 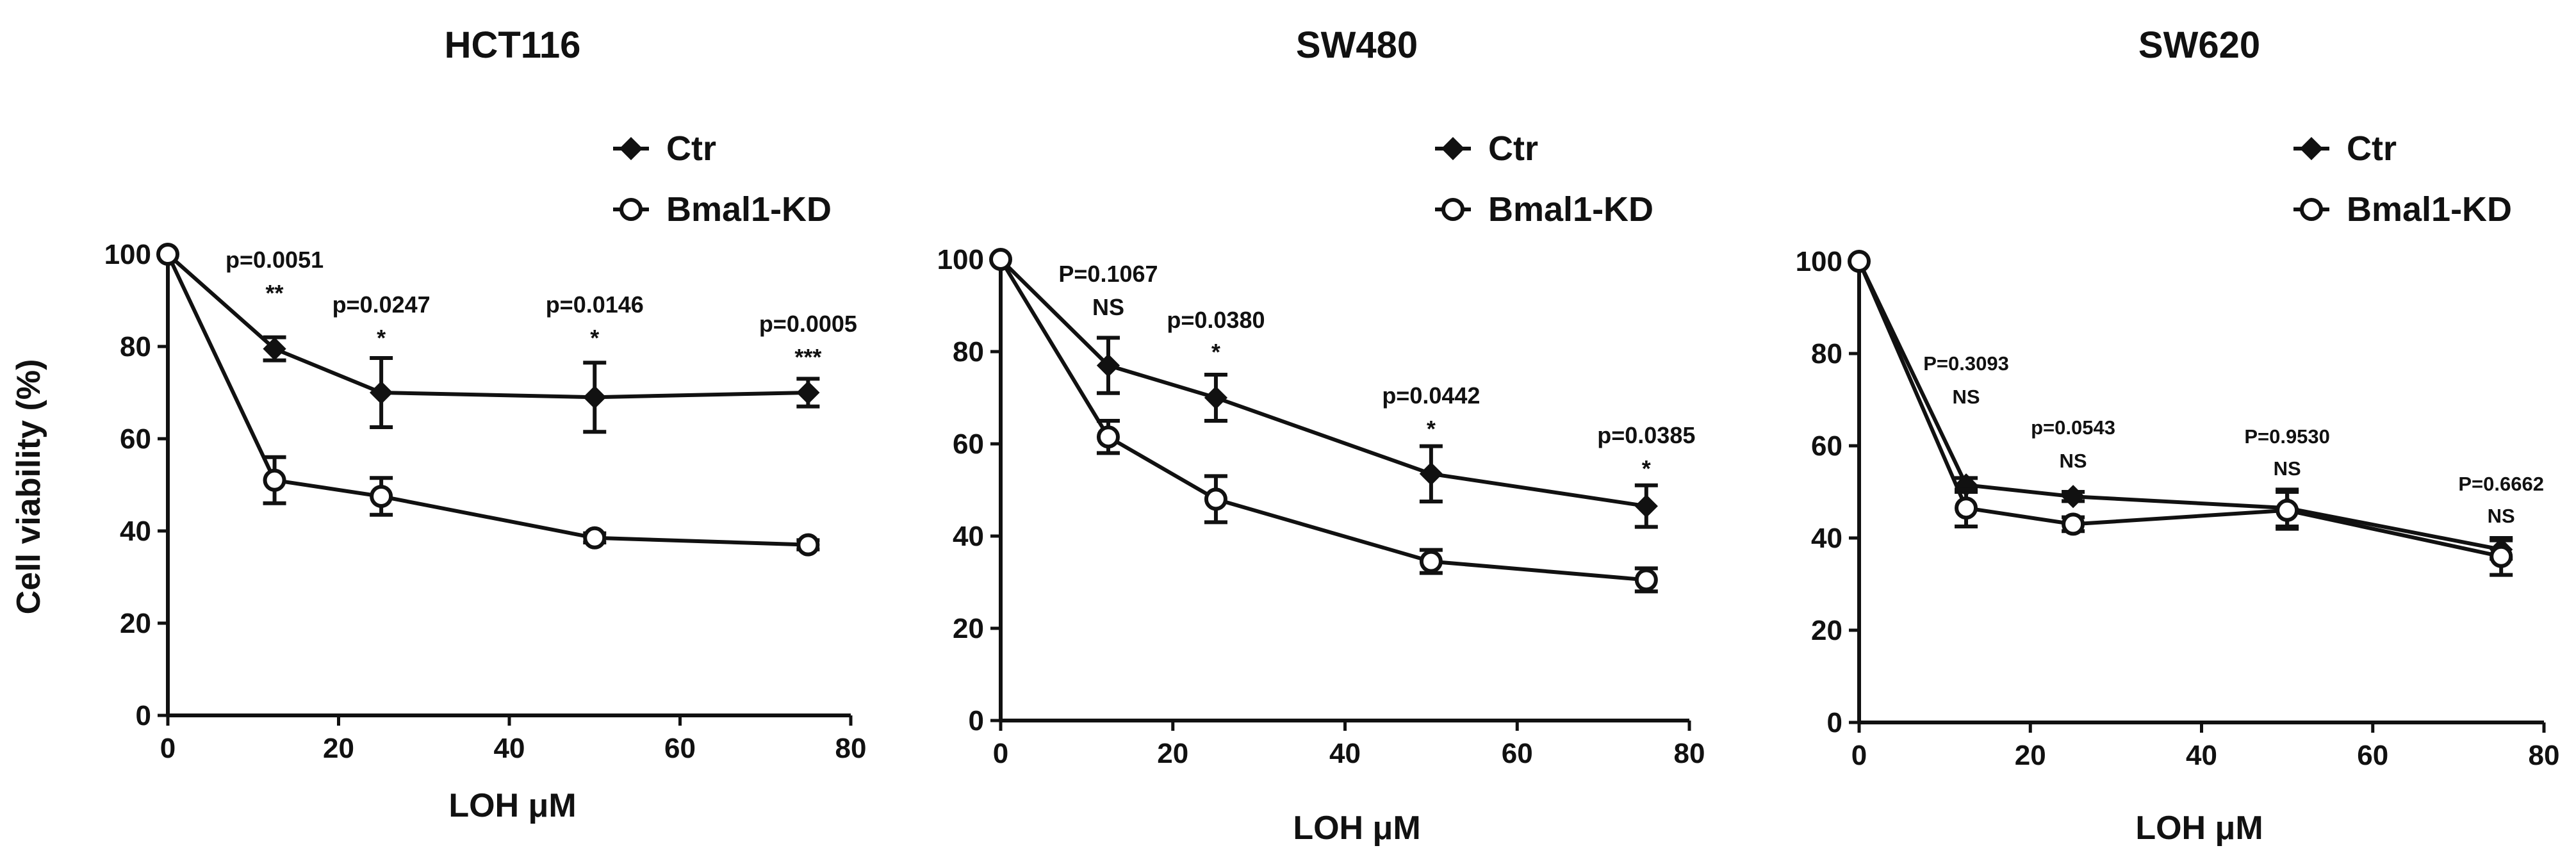 What do you see at coordinates (1357, 45) in the screenshot?
I see `chart-title: SW480` at bounding box center [1357, 45].